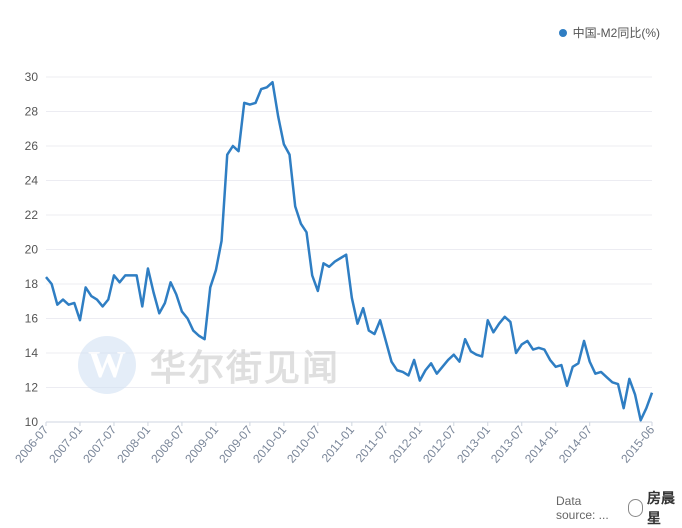 The height and width of the screenshot is (528, 682). Describe the element at coordinates (107, 365) in the screenshot. I see `watermark-logo: W` at that location.